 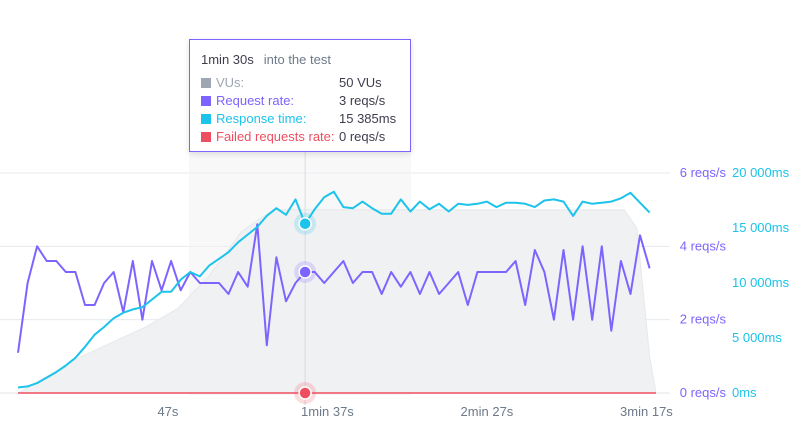 What do you see at coordinates (362, 100) in the screenshot?
I see `tooltip-value: 3 reqs/s` at bounding box center [362, 100].